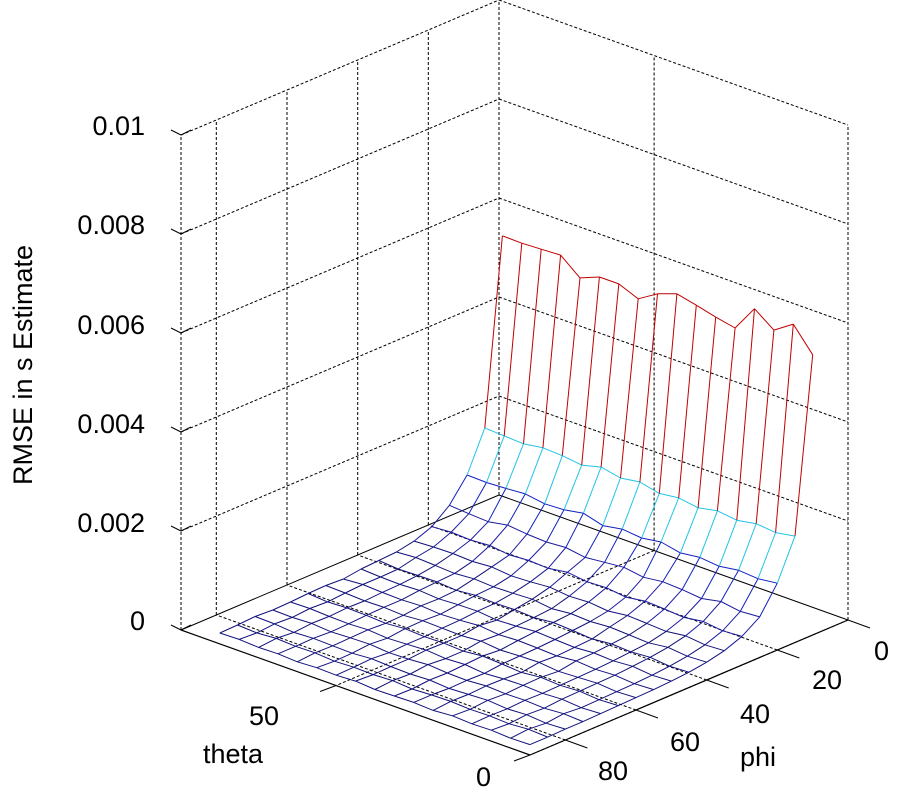  What do you see at coordinates (484, 777) in the screenshot?
I see `theta-tick-0: 0` at bounding box center [484, 777].